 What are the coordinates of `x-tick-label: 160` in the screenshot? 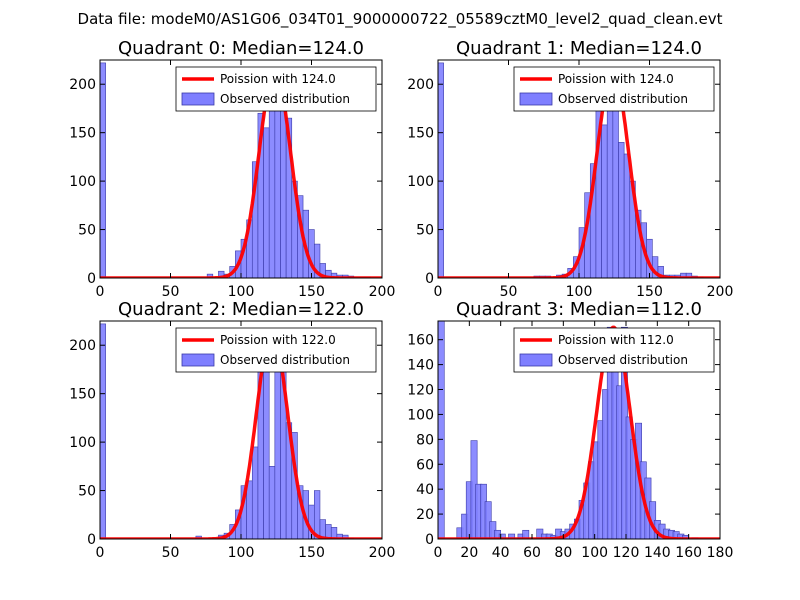 It's located at (688, 553).